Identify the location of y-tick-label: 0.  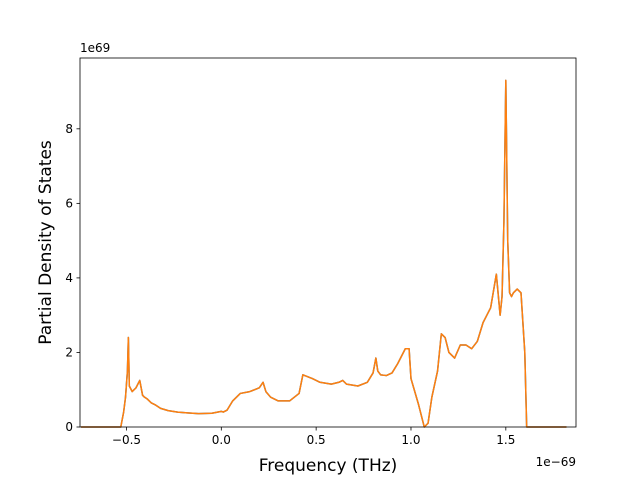
(69, 427).